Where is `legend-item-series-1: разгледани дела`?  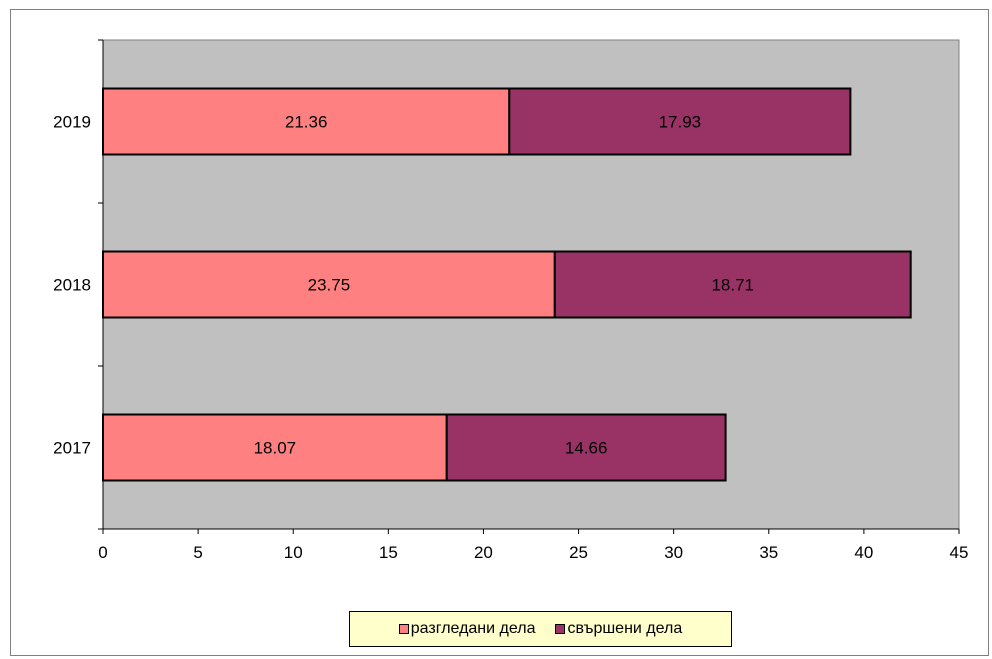 legend-item-series-1: разгледани дела is located at coordinates (467, 629).